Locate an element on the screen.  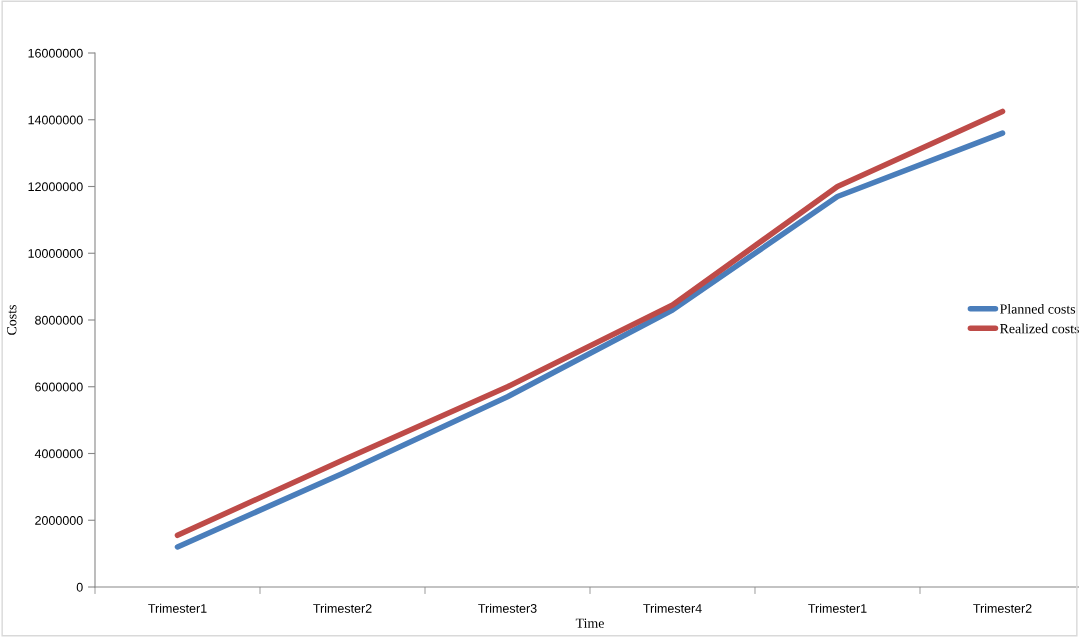
y-tick-label: 16000000 is located at coordinates (55, 53).